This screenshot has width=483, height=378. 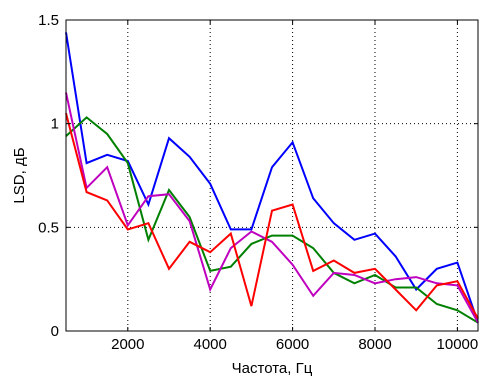 What do you see at coordinates (458, 344) in the screenshot?
I see `x-tick-label: 10000` at bounding box center [458, 344].